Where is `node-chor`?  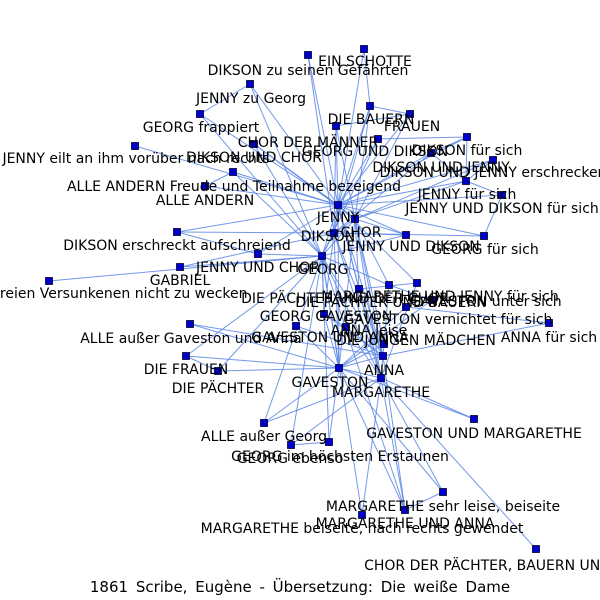 node-chor is located at coordinates (355, 219).